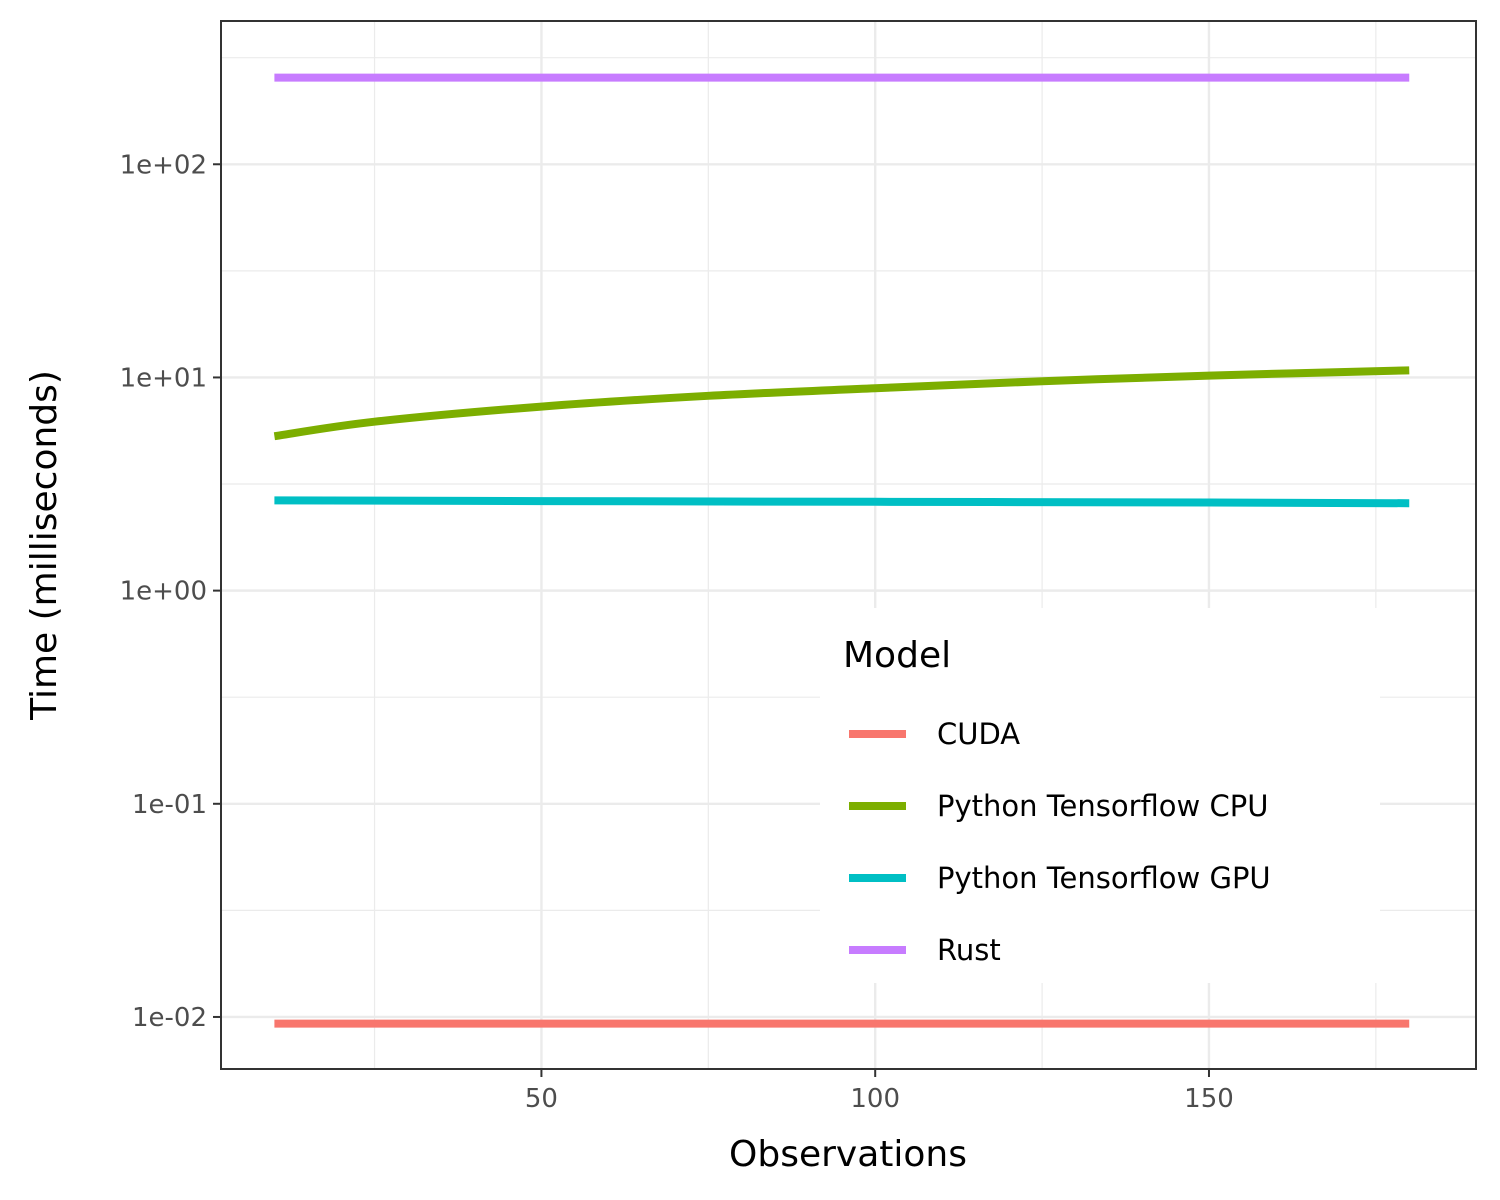 The width and height of the screenshot is (1500, 1200). Describe the element at coordinates (897, 655) in the screenshot. I see `legend-title: Model` at that location.